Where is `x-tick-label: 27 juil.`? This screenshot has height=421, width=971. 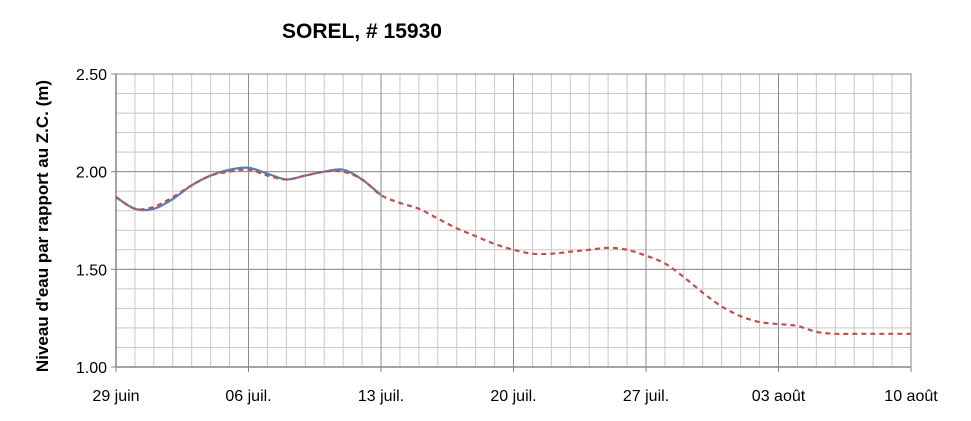
x-tick-label: 27 juil. is located at coordinates (646, 396).